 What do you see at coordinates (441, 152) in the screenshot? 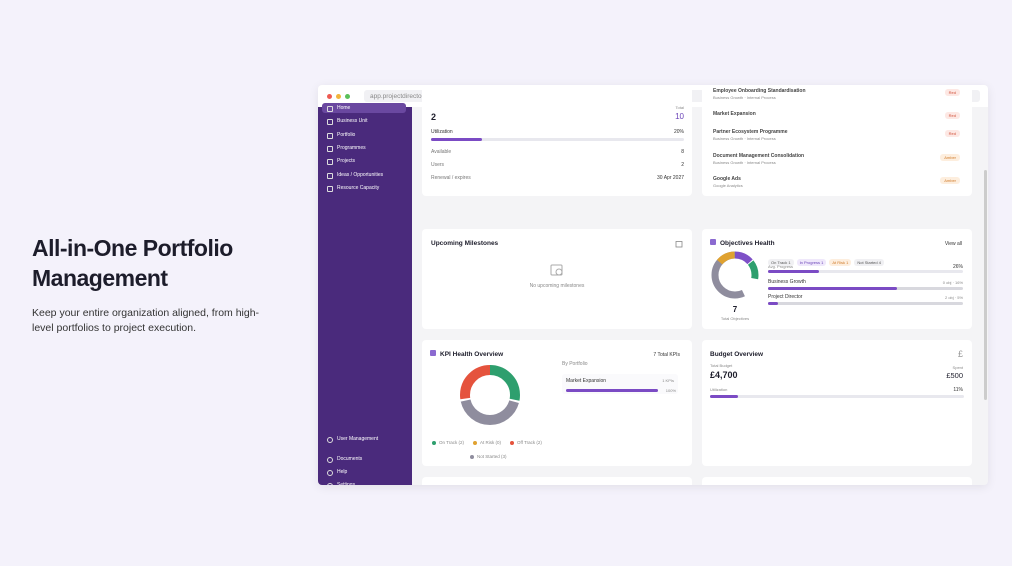
I see `label: Available` at bounding box center [441, 152].